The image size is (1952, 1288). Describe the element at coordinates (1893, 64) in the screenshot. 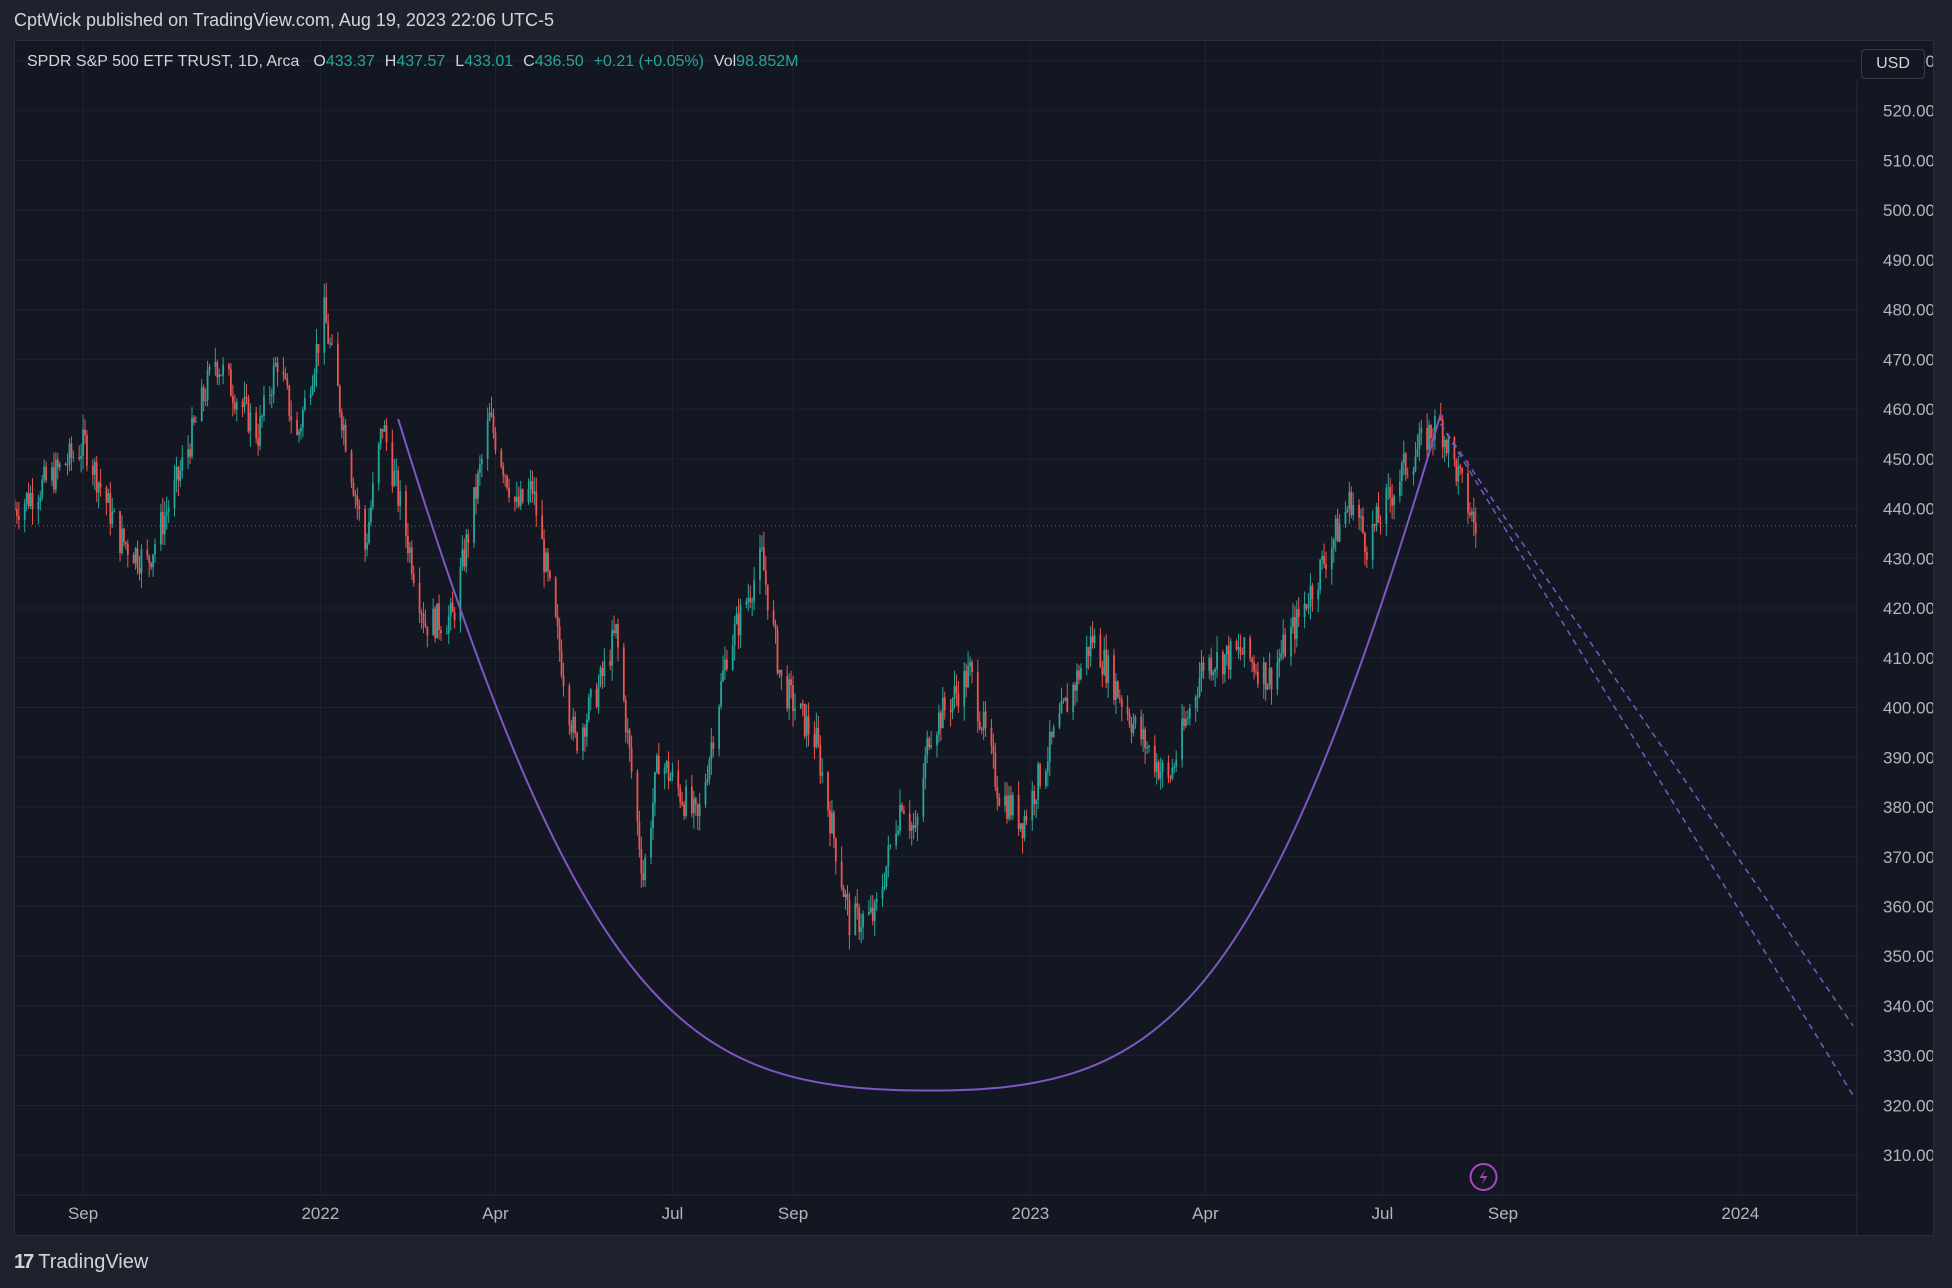

I see `currency-button: USD` at that location.